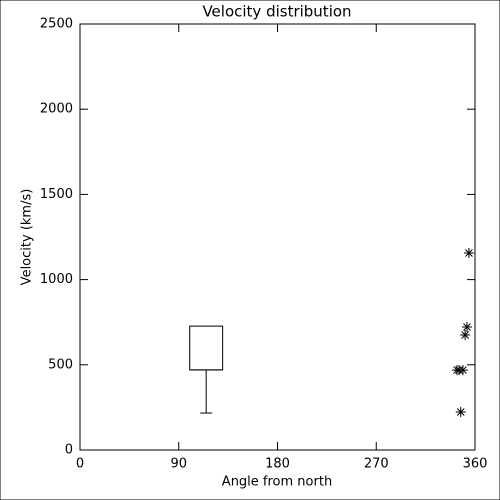 This screenshot has width=500, height=500. I want to click on x-tick-label: 180, so click(277, 464).